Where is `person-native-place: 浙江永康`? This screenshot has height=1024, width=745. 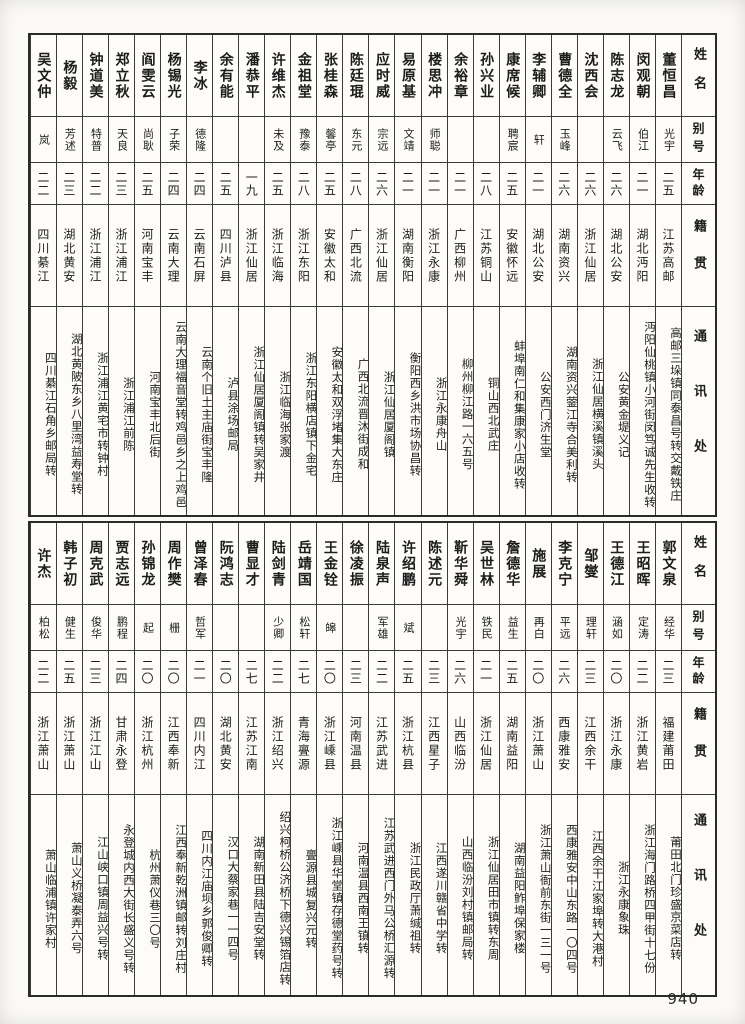 person-native-place: 浙江永康 is located at coordinates (434, 256).